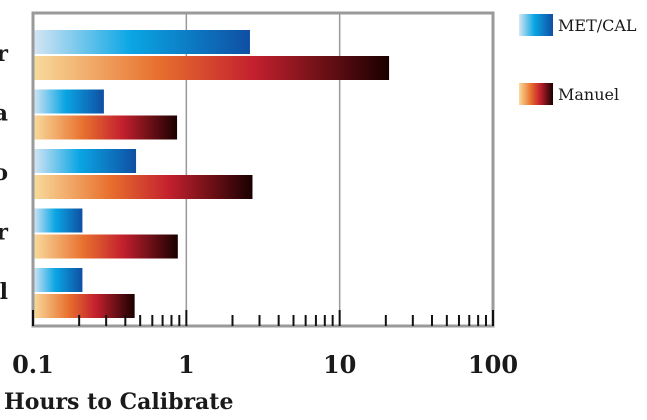  Describe the element at coordinates (4, 292) in the screenshot. I see `category-label: l` at that location.